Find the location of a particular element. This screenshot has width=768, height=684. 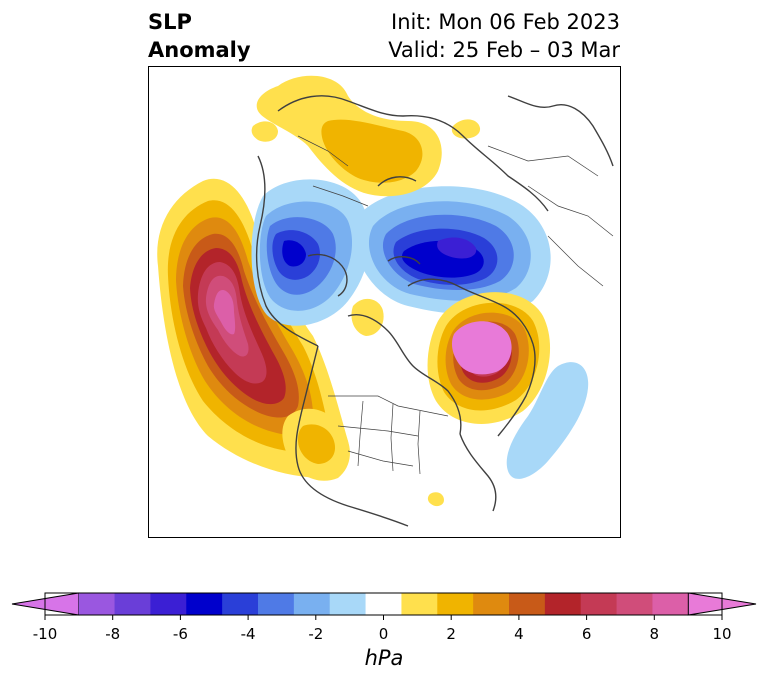

colorbar-cells is located at coordinates (384, 604).